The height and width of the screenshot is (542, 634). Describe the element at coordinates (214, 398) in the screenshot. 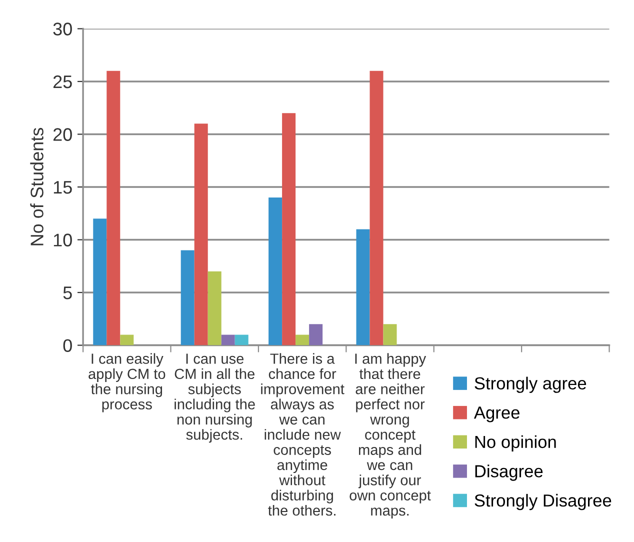

I see `x-tick-label: I can use CM in all the subjects including the non nursing subjects.` at that location.